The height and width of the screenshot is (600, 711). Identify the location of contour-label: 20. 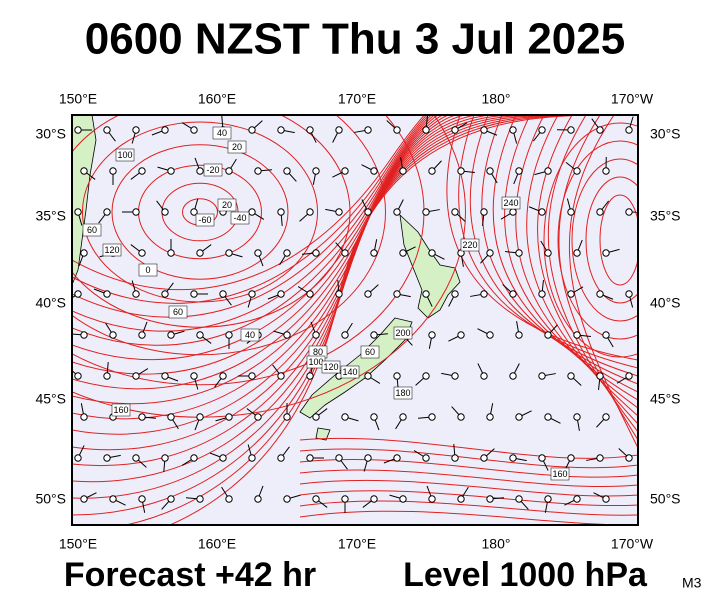
(237, 147).